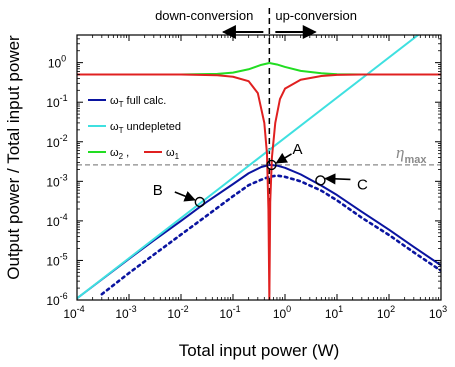 Image resolution: width=455 pixels, height=367 pixels. Describe the element at coordinates (320, 180) in the screenshot. I see `point-c-marker` at that location.